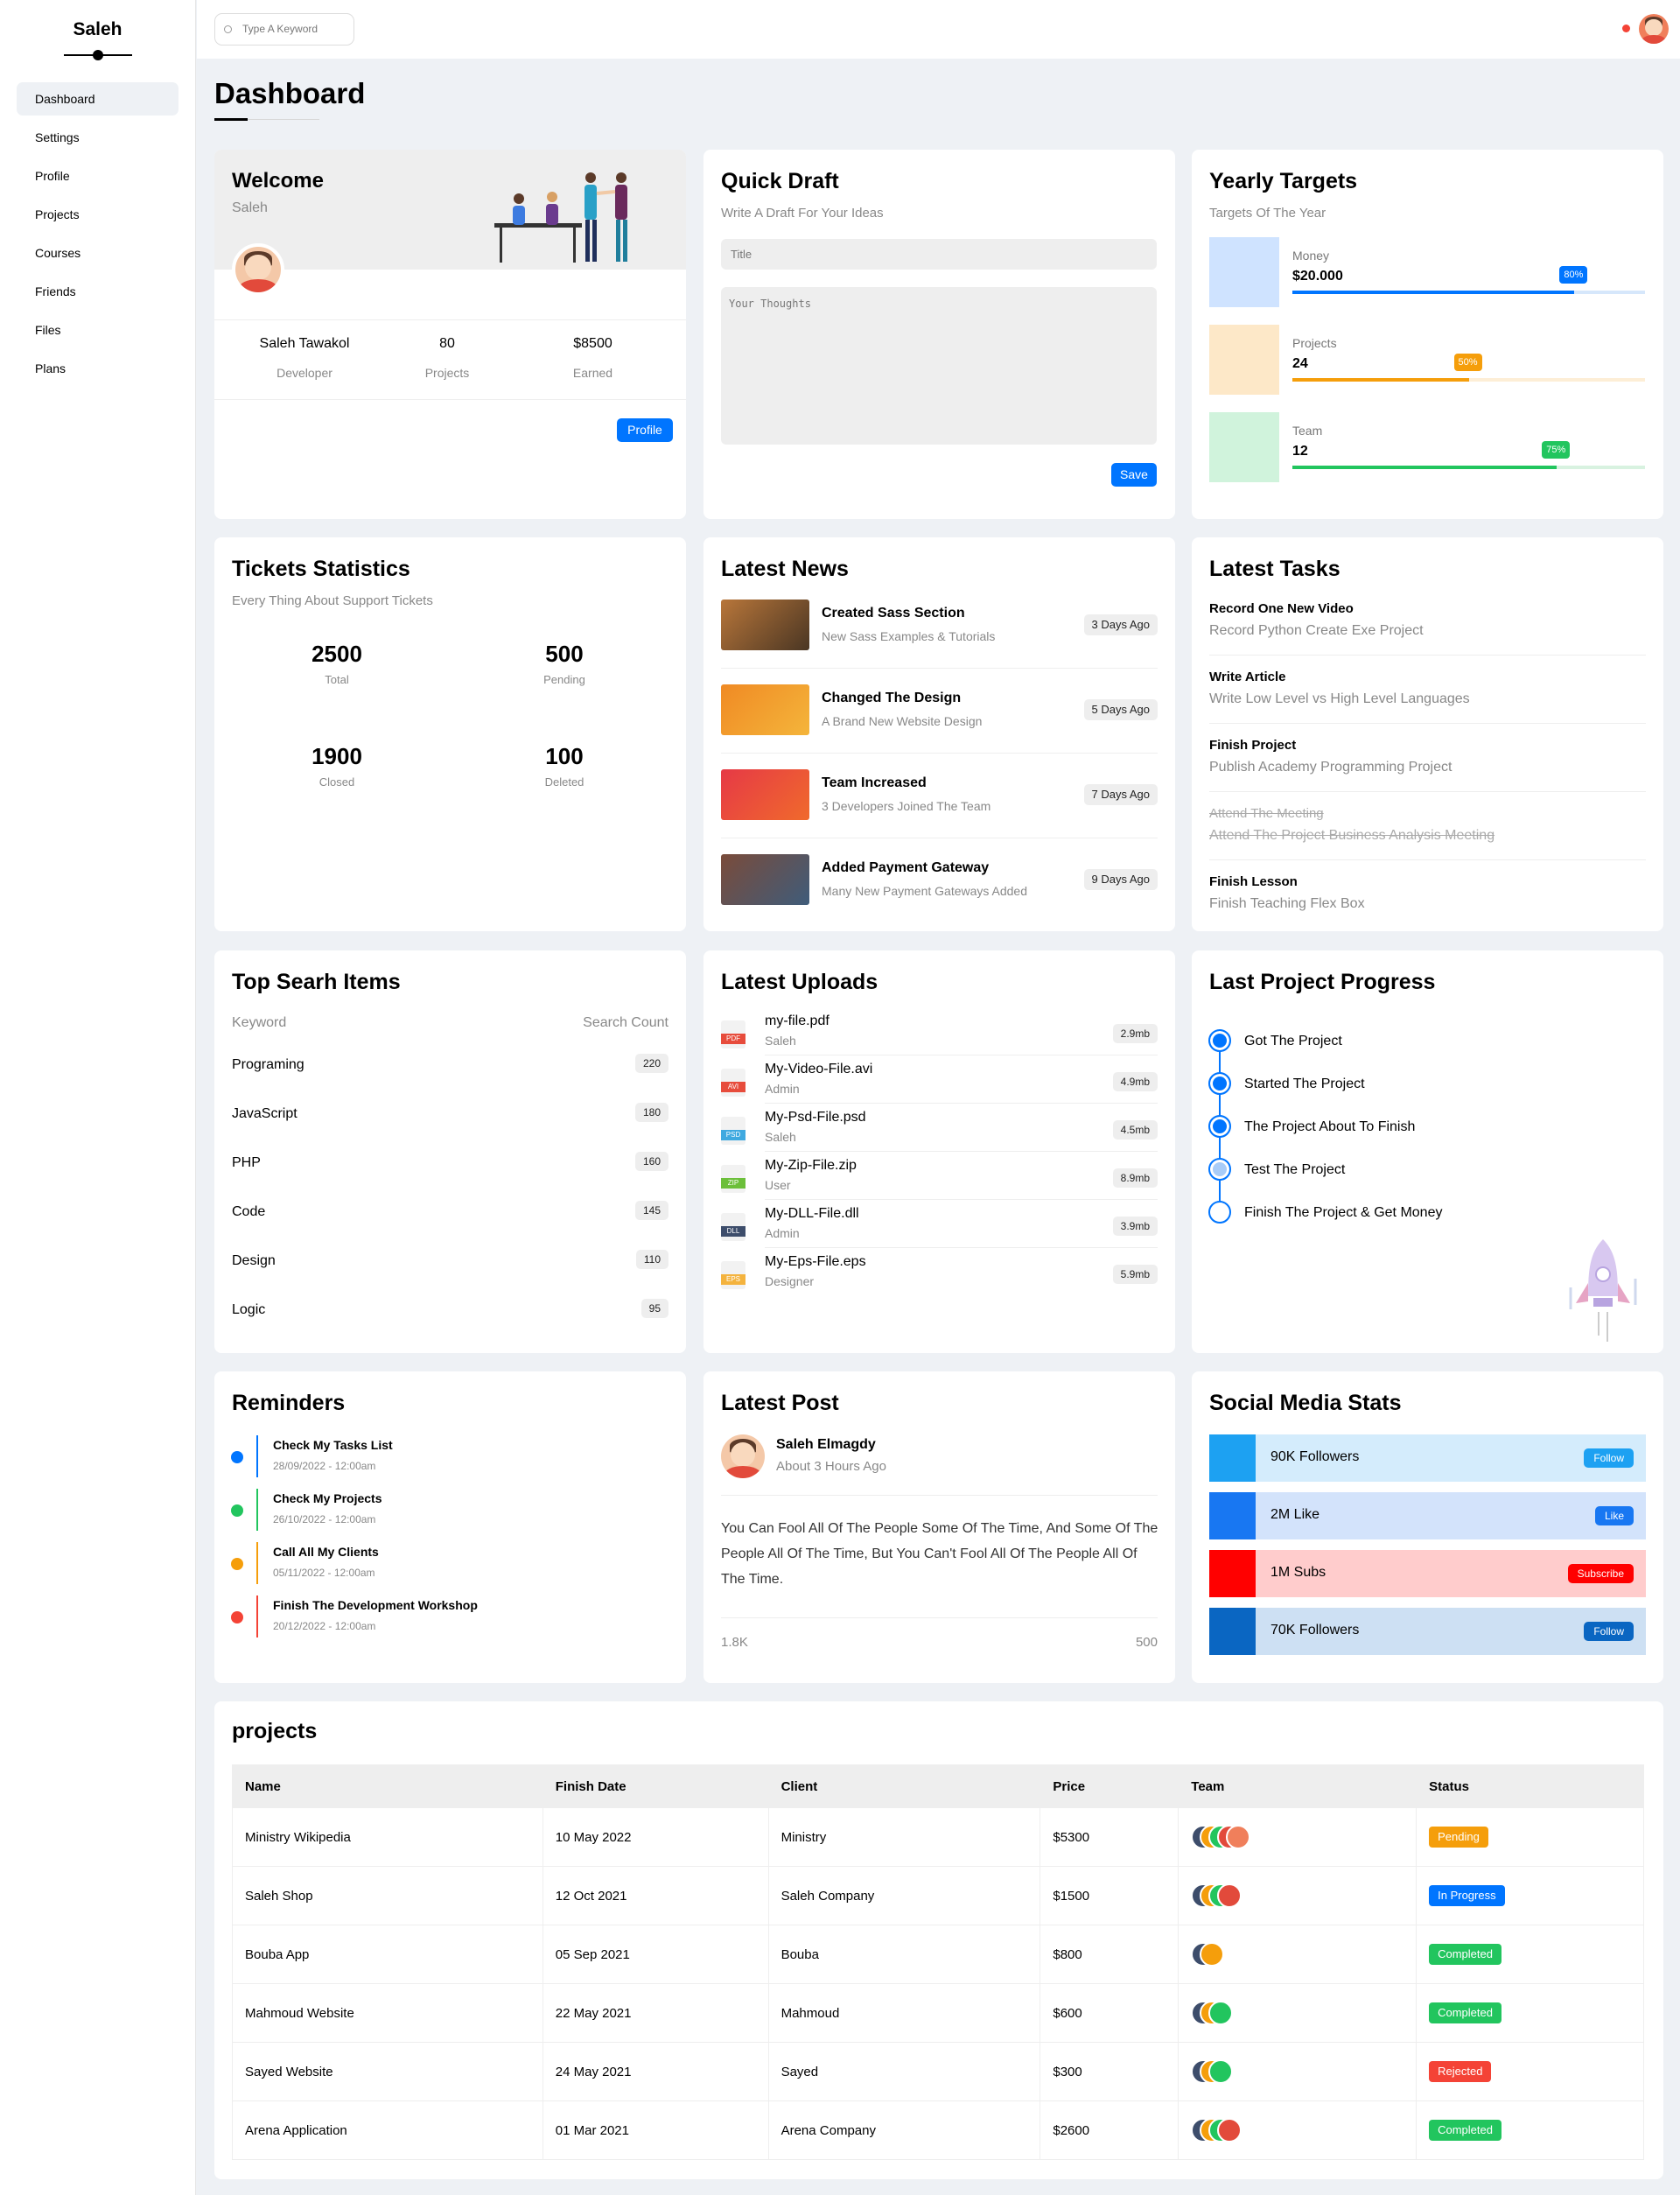  Describe the element at coordinates (1465, 2130) in the screenshot. I see `status-badge: Completed` at that location.